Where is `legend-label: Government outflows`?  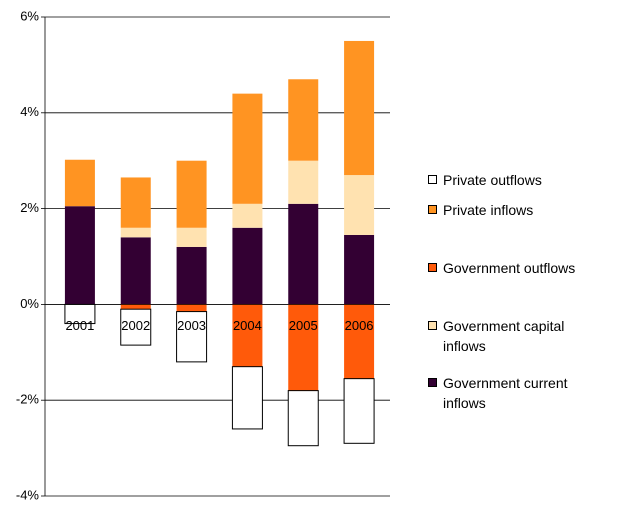 legend-label: Government outflows is located at coordinates (509, 268).